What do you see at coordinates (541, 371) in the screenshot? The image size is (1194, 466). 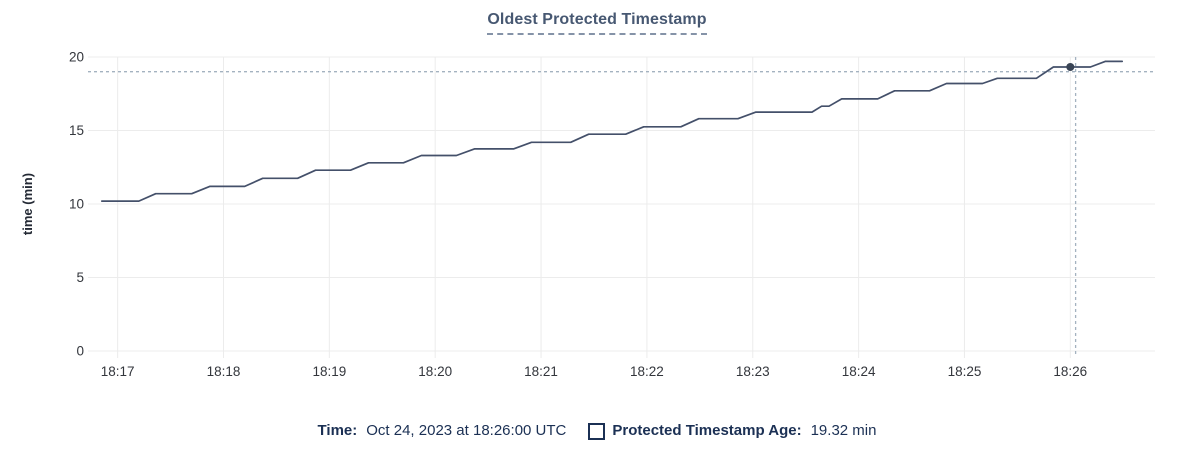 I see `x-tick-label: 18:21` at bounding box center [541, 371].